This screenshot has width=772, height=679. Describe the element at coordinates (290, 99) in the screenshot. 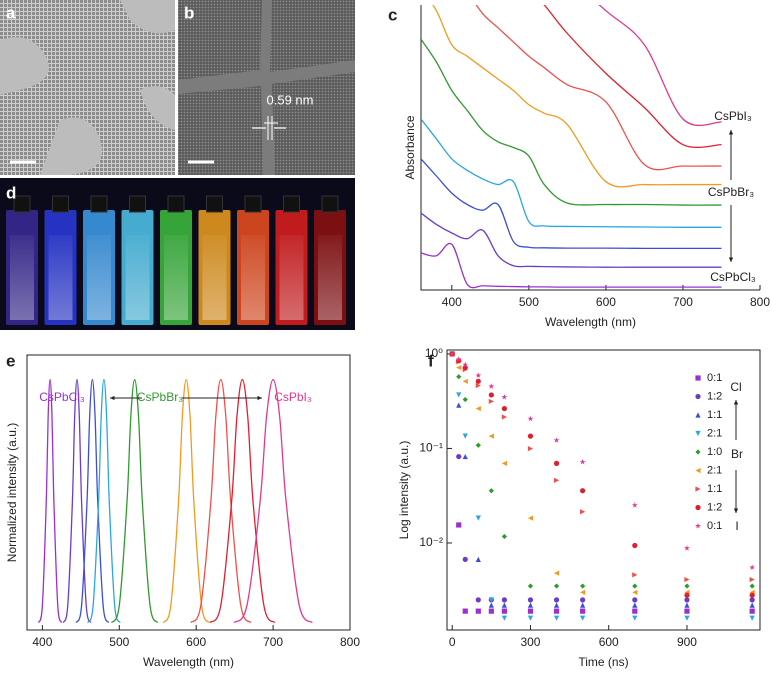

I see `lattice-spacing: 0.59 nm` at that location.